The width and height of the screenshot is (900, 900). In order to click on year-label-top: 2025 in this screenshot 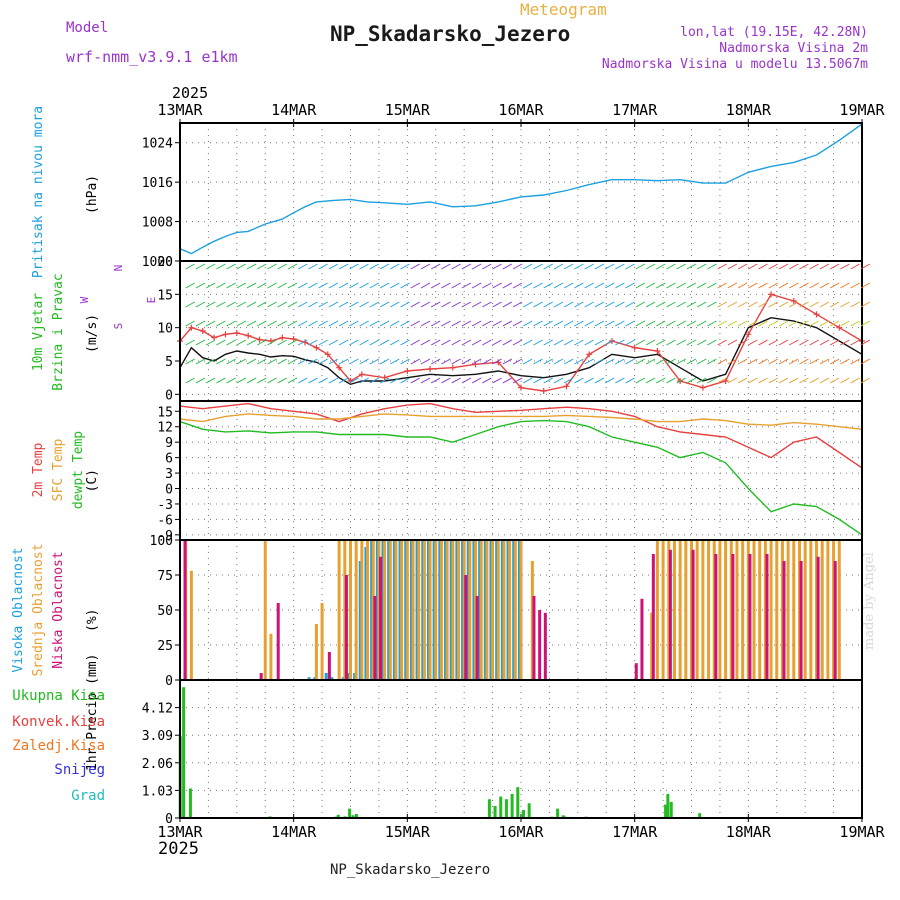, I will do `click(190, 93)`.